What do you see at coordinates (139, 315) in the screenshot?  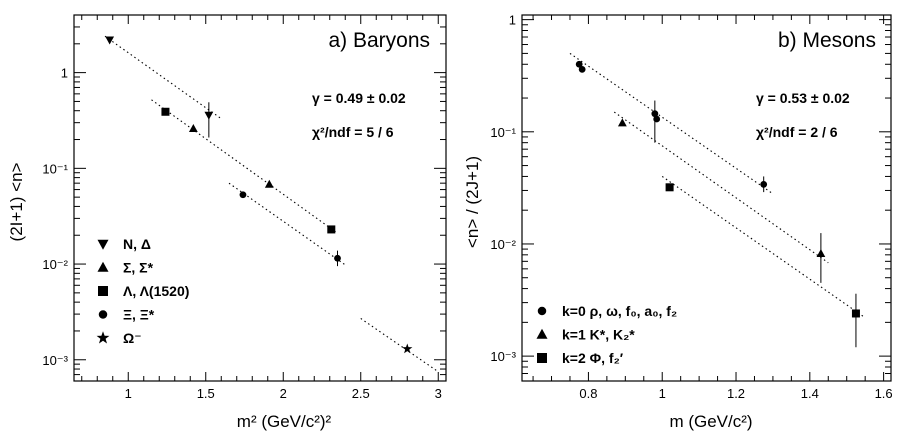 I see `legend-label: Ξ, Ξ*` at bounding box center [139, 315].